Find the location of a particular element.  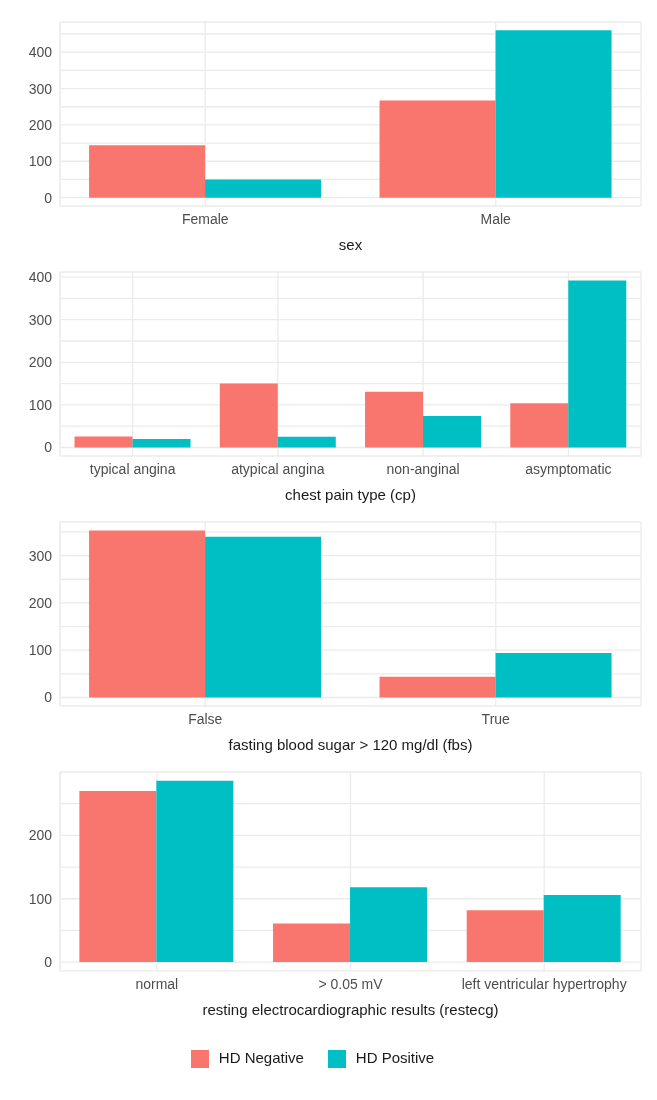

x-tick-label: False is located at coordinates (205, 718).